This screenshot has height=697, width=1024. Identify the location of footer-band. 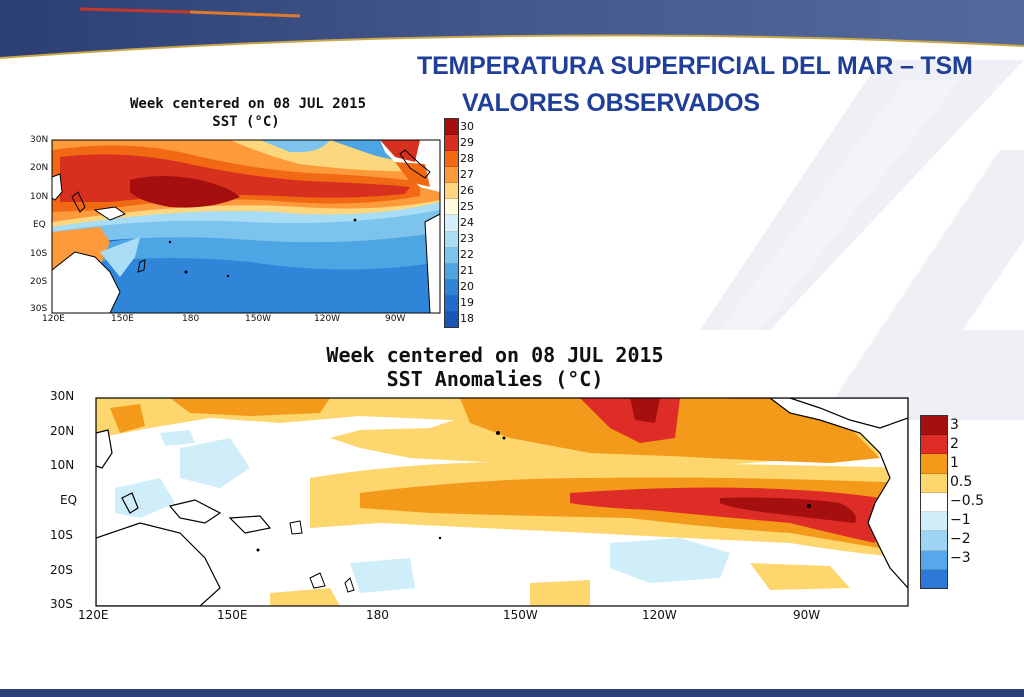
(512, 693).